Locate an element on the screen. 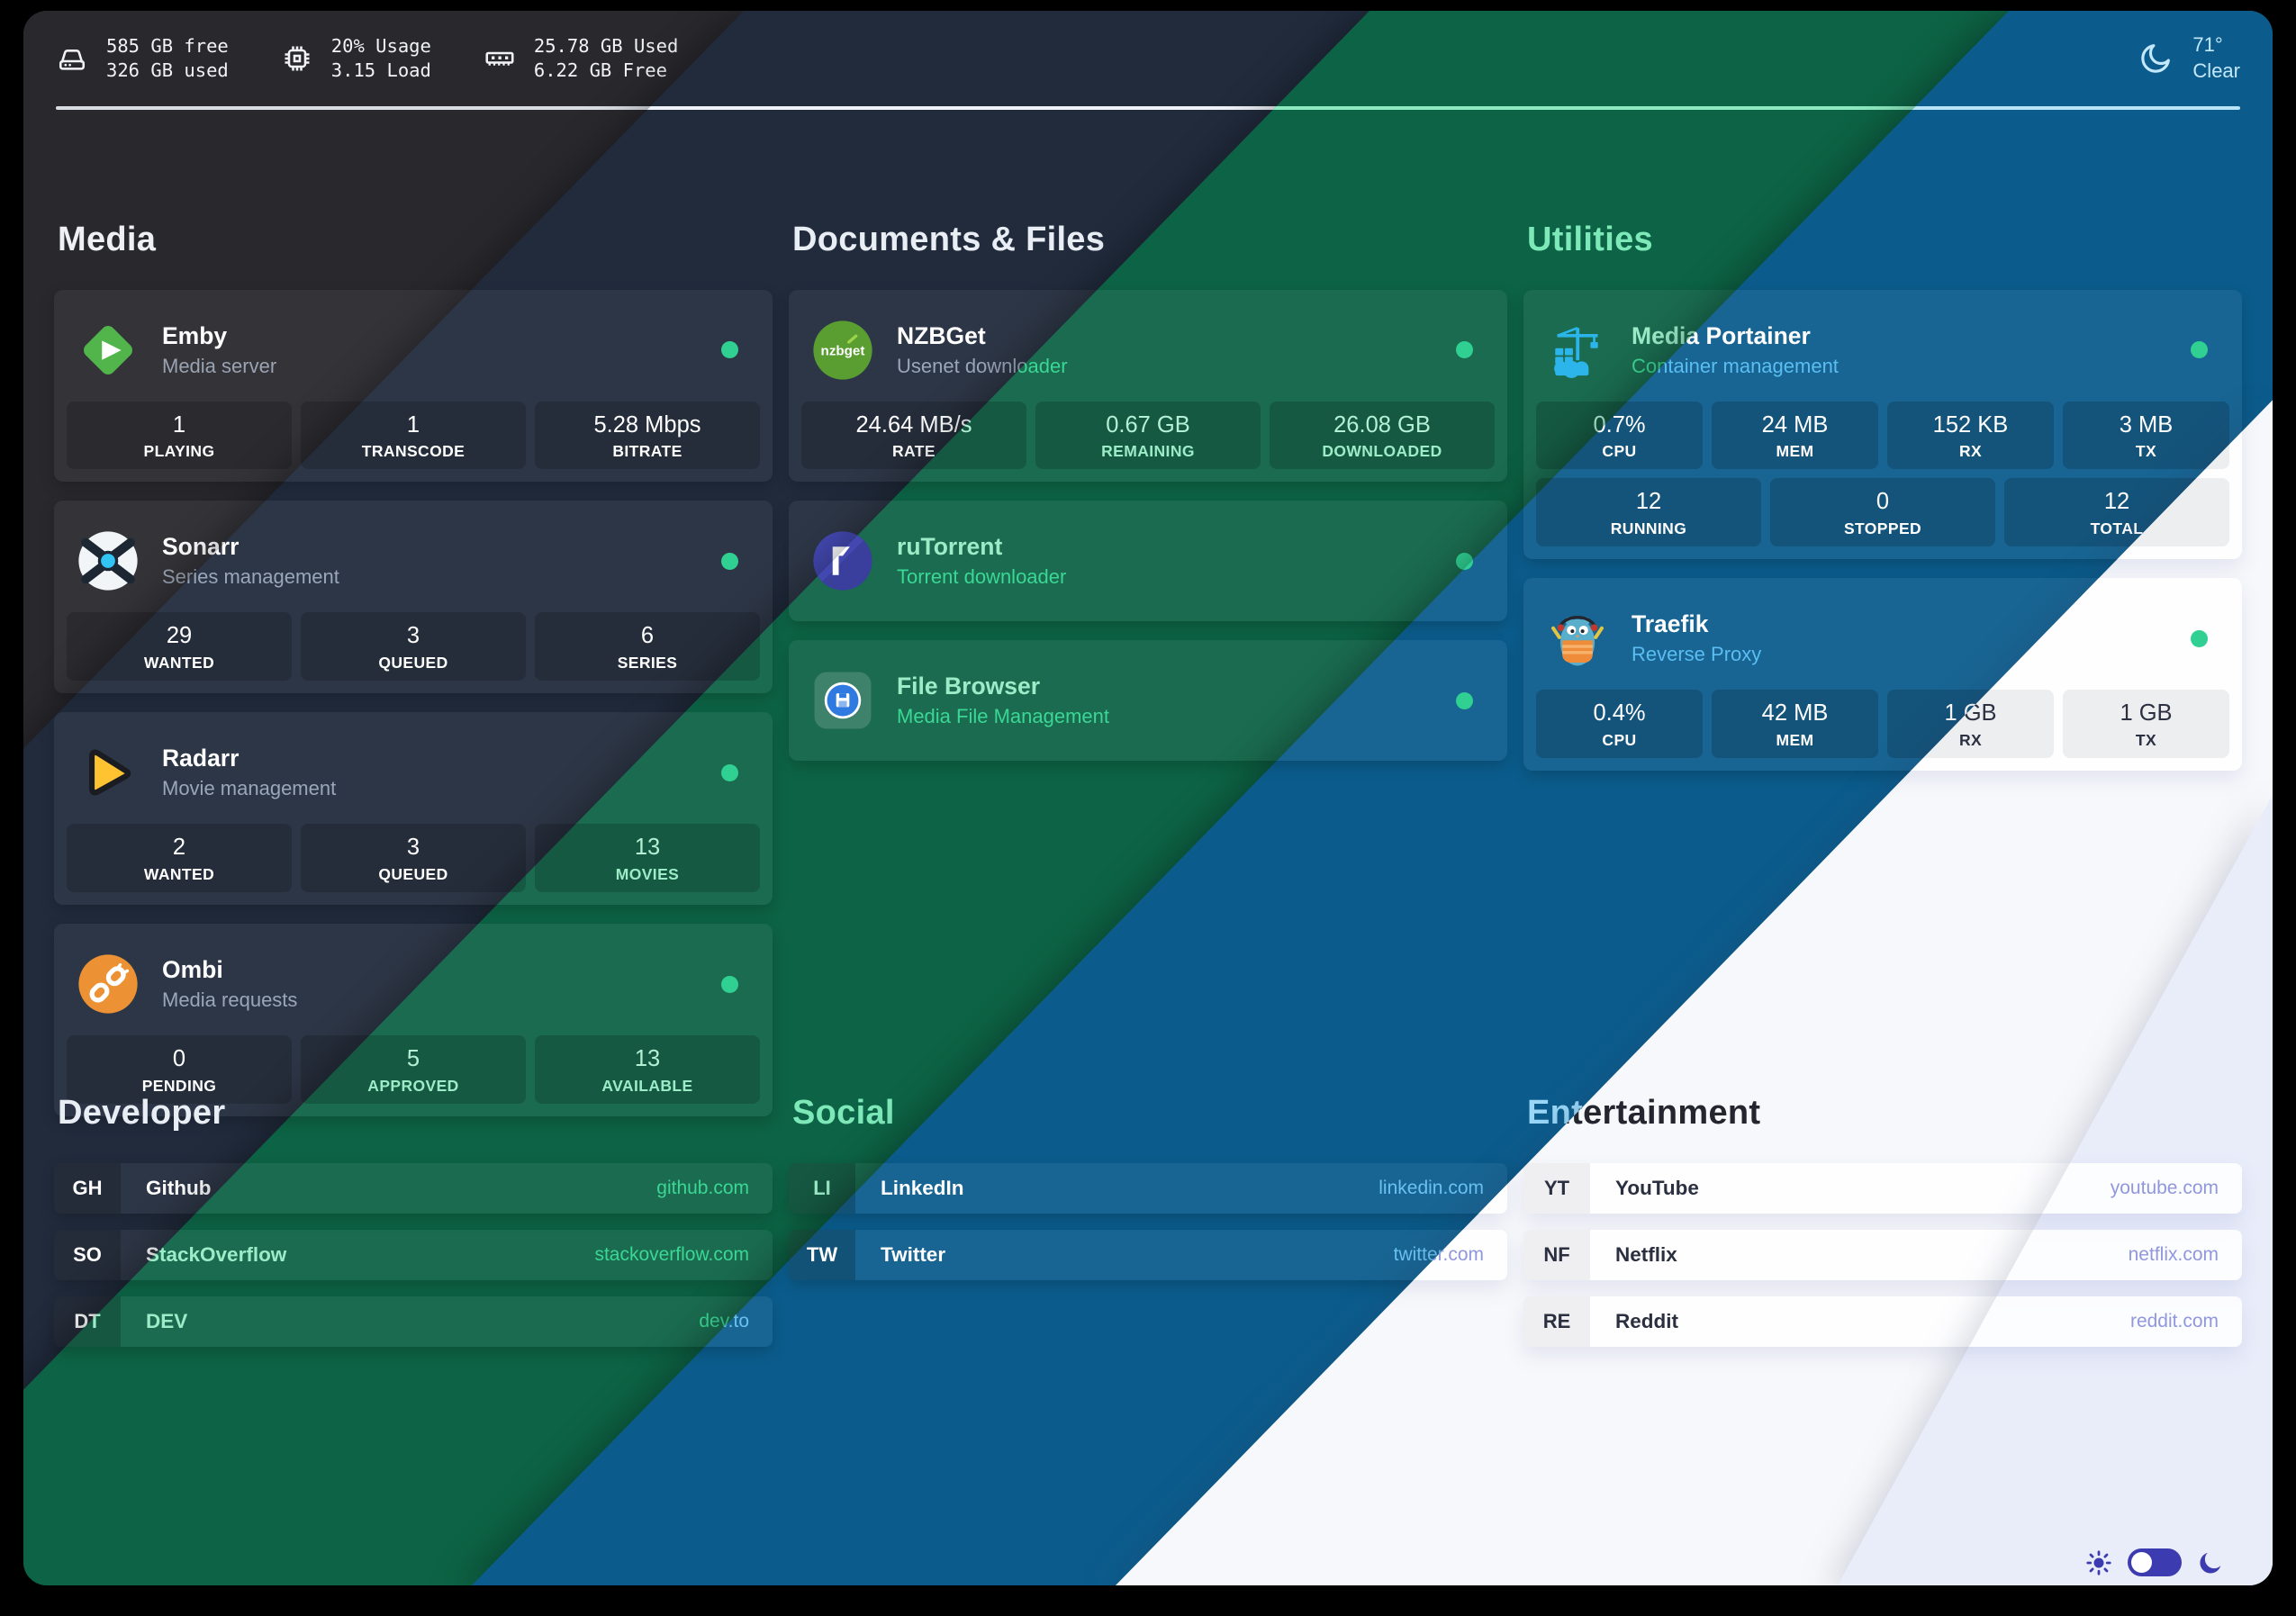 Image resolution: width=2296 pixels, height=1616 pixels. emby-diamond-play-icon is located at coordinates (108, 350).